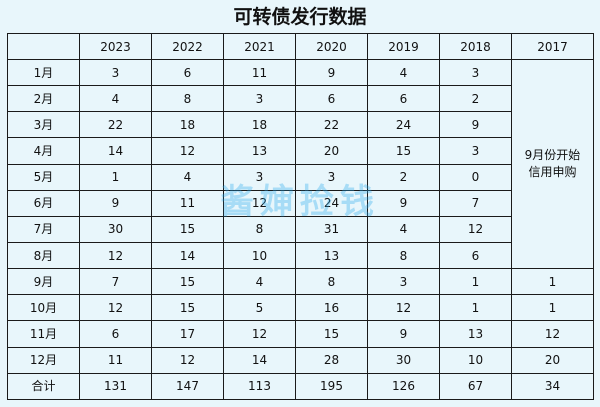 The image size is (600, 407). I want to click on table-cell: 30, so click(115, 229).